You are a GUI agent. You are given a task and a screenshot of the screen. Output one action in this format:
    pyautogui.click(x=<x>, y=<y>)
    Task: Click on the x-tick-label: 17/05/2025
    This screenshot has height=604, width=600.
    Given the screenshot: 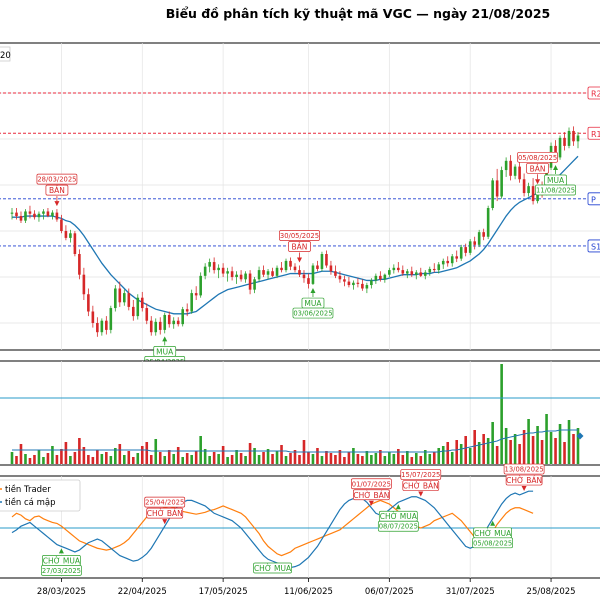 What is the action you would take?
    pyautogui.click(x=223, y=592)
    